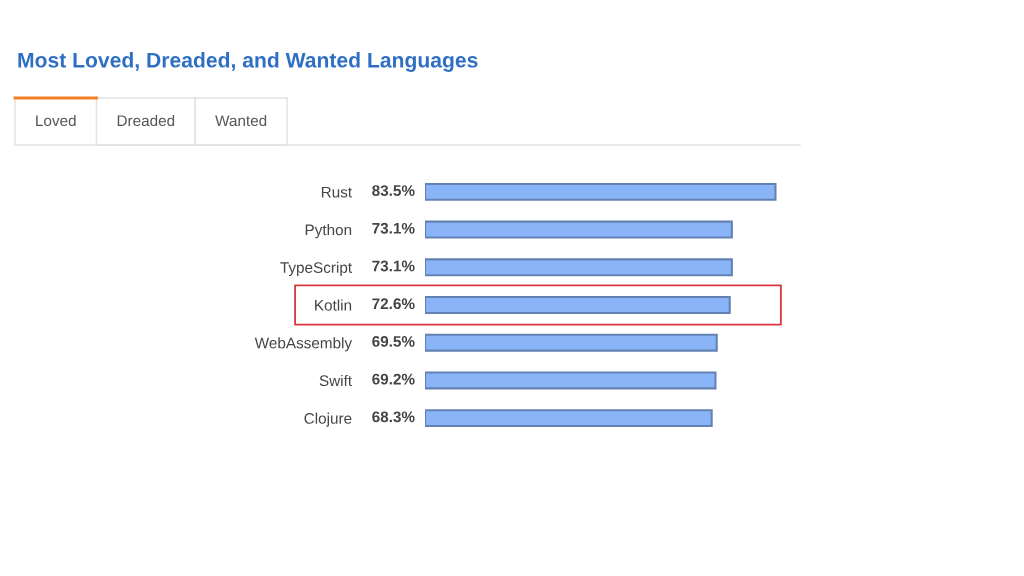 This screenshot has height=576, width=1024. What do you see at coordinates (248, 62) in the screenshot?
I see `text: Most Loved, Dreaded, and Wanted Languages` at bounding box center [248, 62].